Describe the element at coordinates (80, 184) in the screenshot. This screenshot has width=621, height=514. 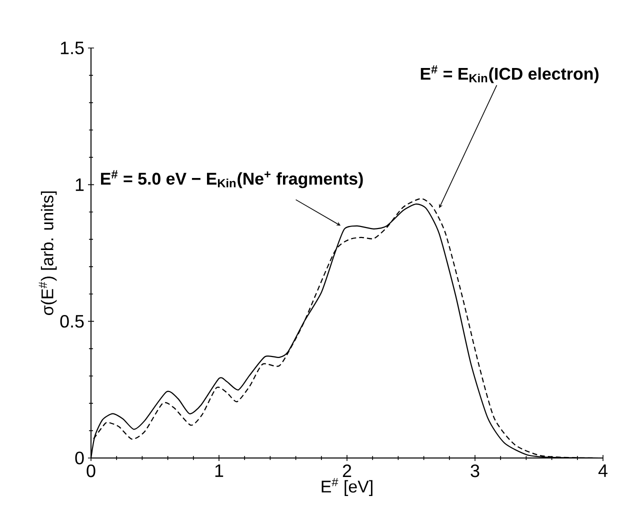
I see `y-tick-label: 1` at that location.